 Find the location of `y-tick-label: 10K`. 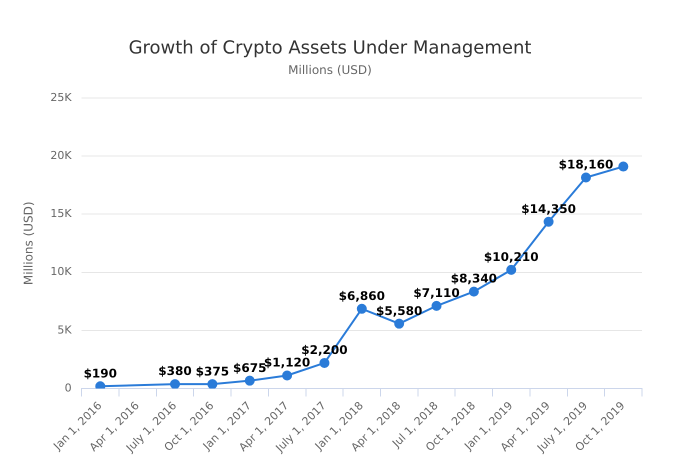

y-tick-label: 10K is located at coordinates (61, 271).